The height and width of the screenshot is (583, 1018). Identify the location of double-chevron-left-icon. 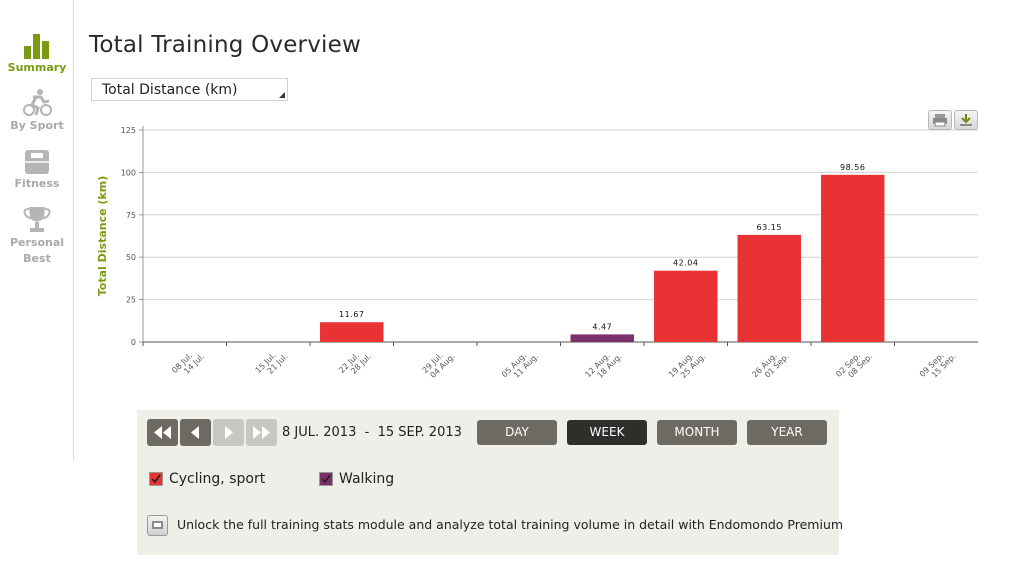
(162, 432).